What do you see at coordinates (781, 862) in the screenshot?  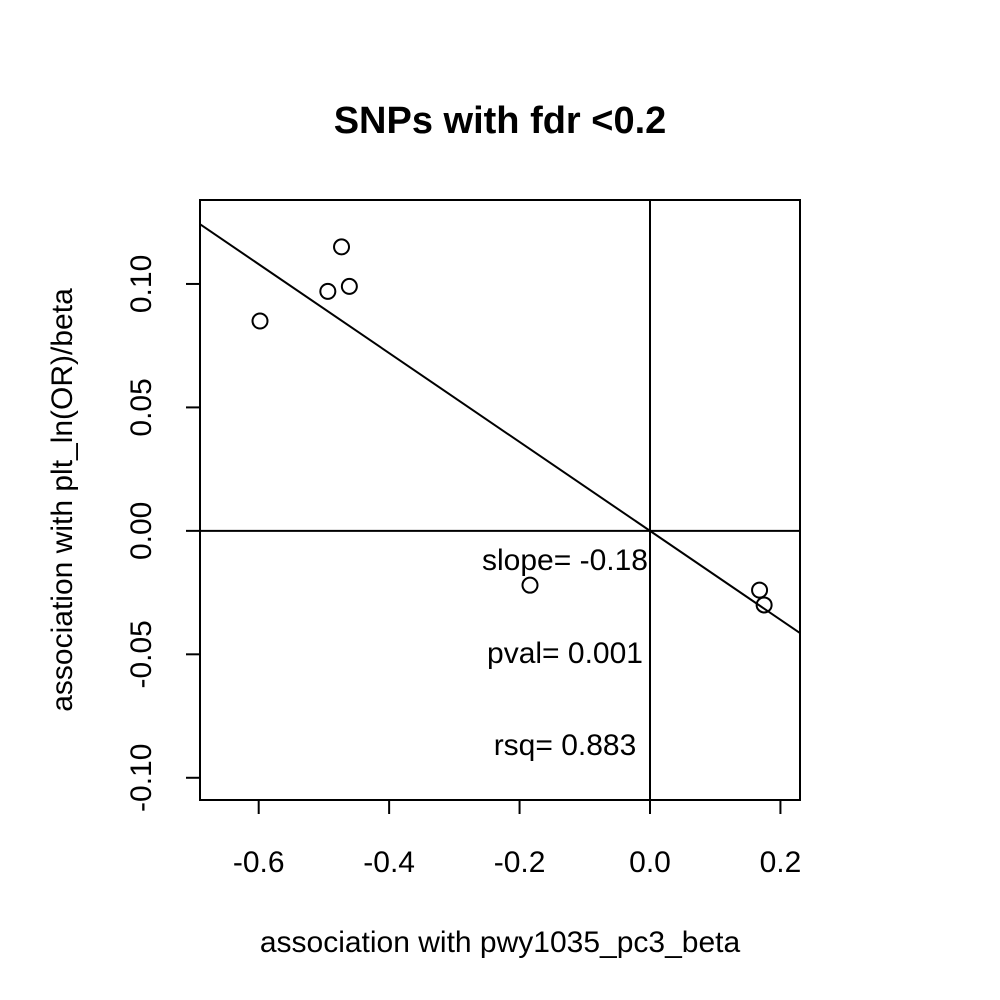 I see `x-tick-label: 0.2` at bounding box center [781, 862].